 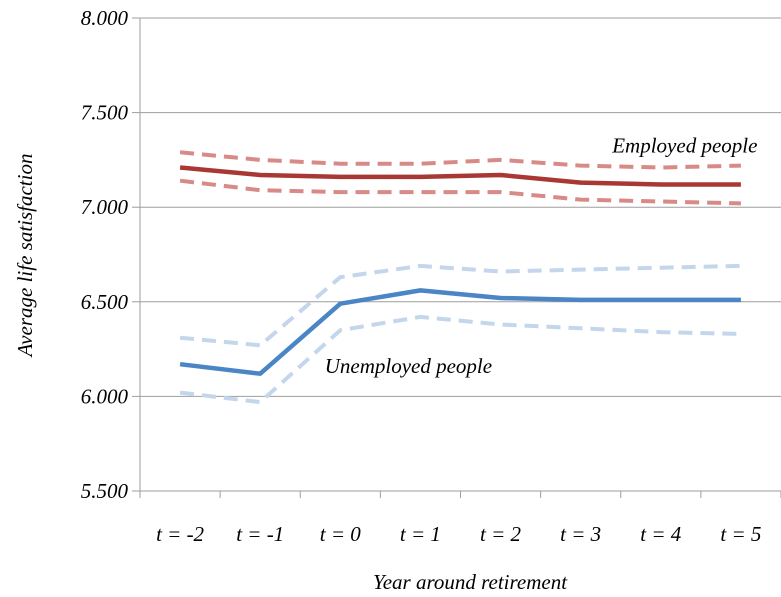 I want to click on y-tick-label: 5.500, so click(x=105, y=491).